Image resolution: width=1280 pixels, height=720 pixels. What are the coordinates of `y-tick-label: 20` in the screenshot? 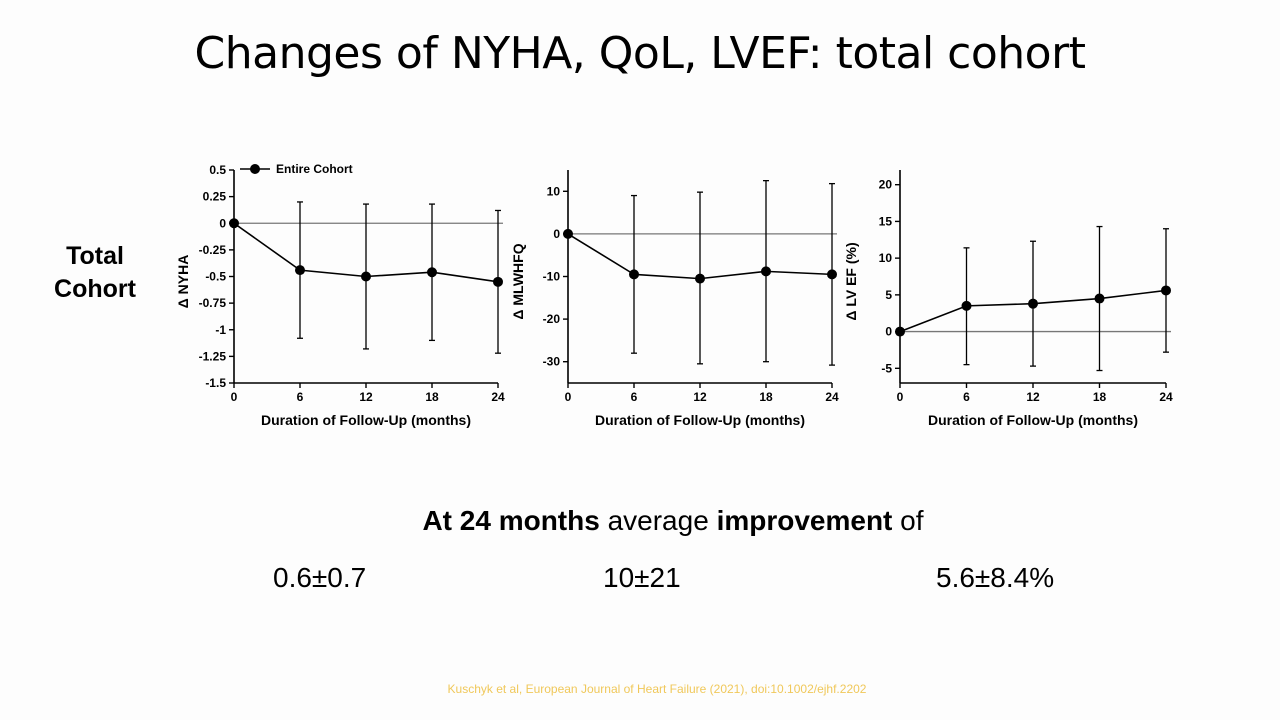 It's located at (886, 185).